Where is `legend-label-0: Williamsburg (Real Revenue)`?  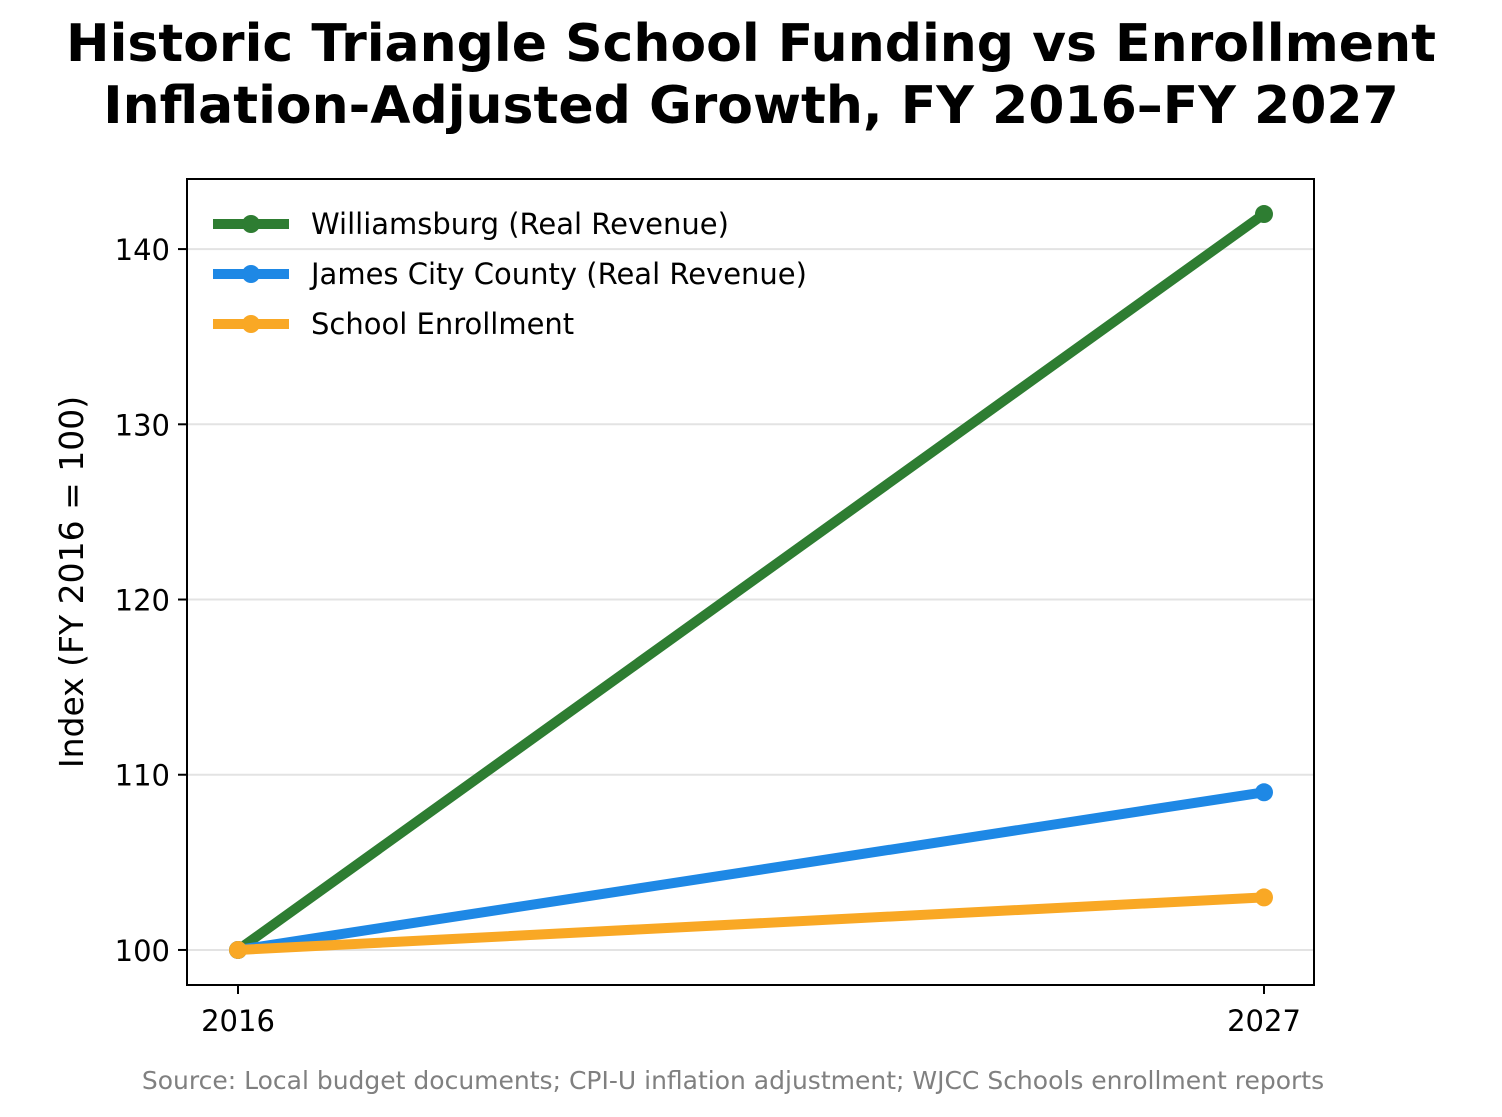
legend-label-0: Williamsburg (Real Revenue) is located at coordinates (520, 224).